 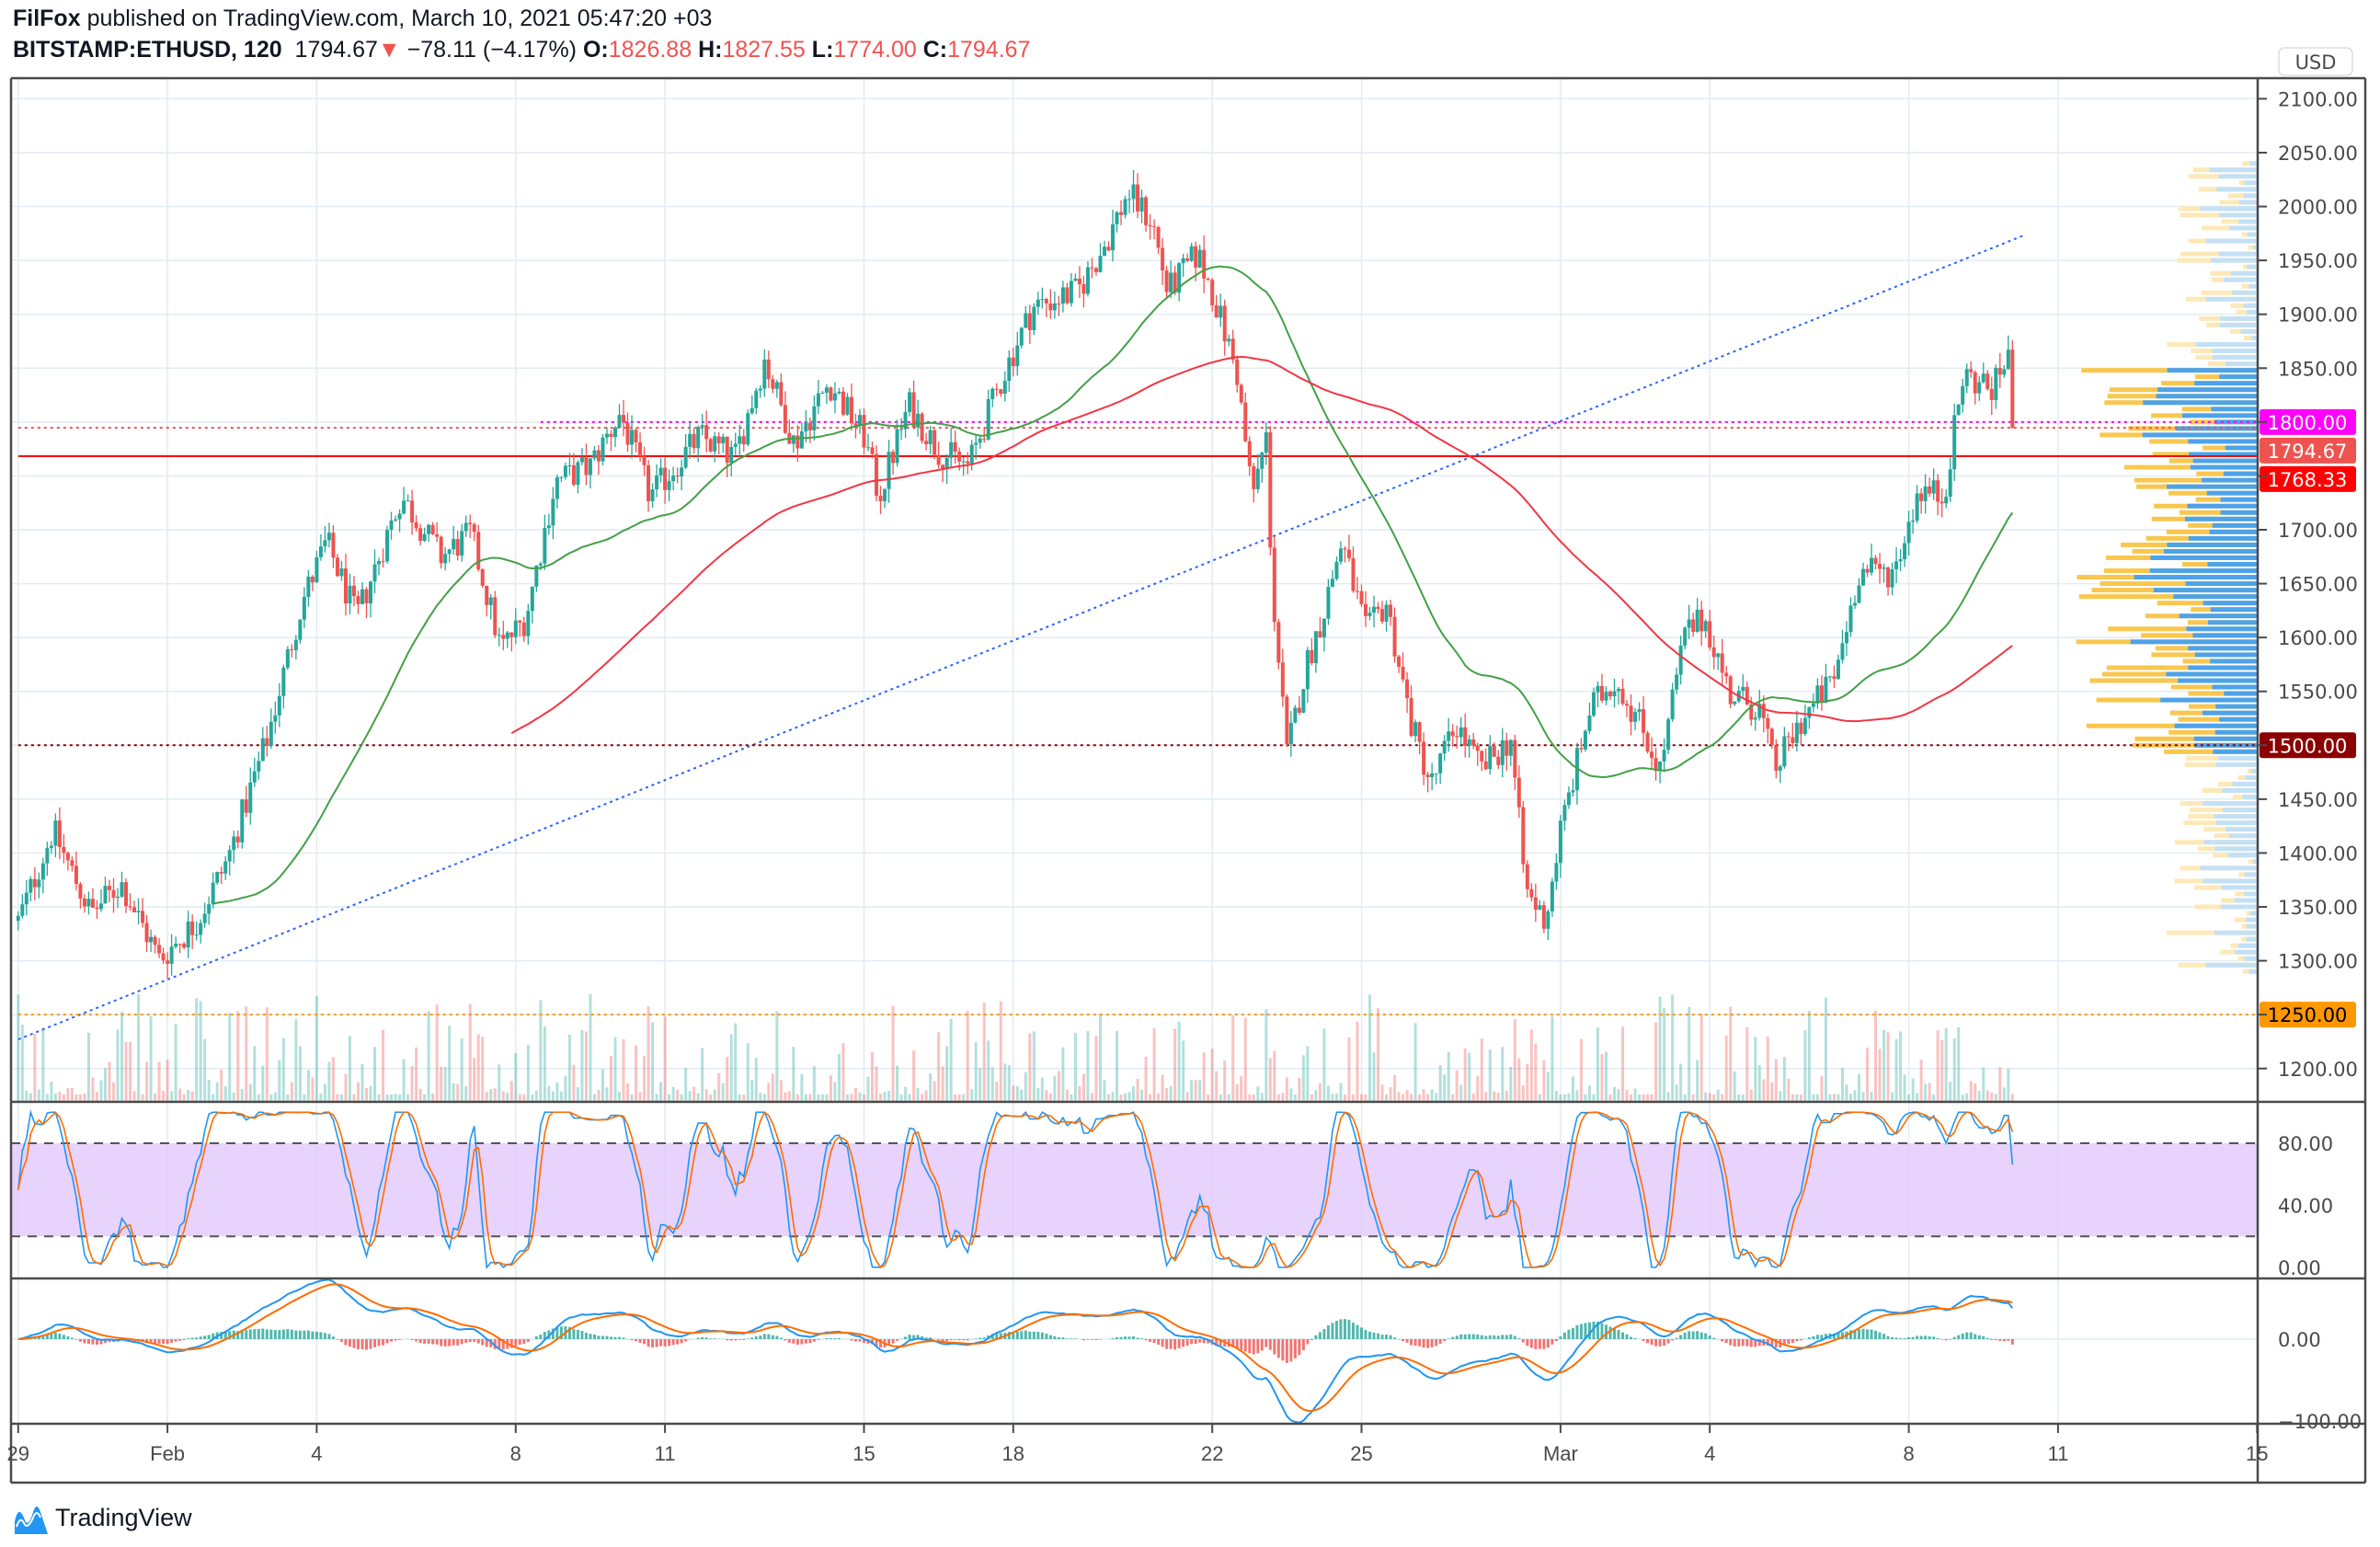 I want to click on volume-profile, so click(x=2167, y=567).